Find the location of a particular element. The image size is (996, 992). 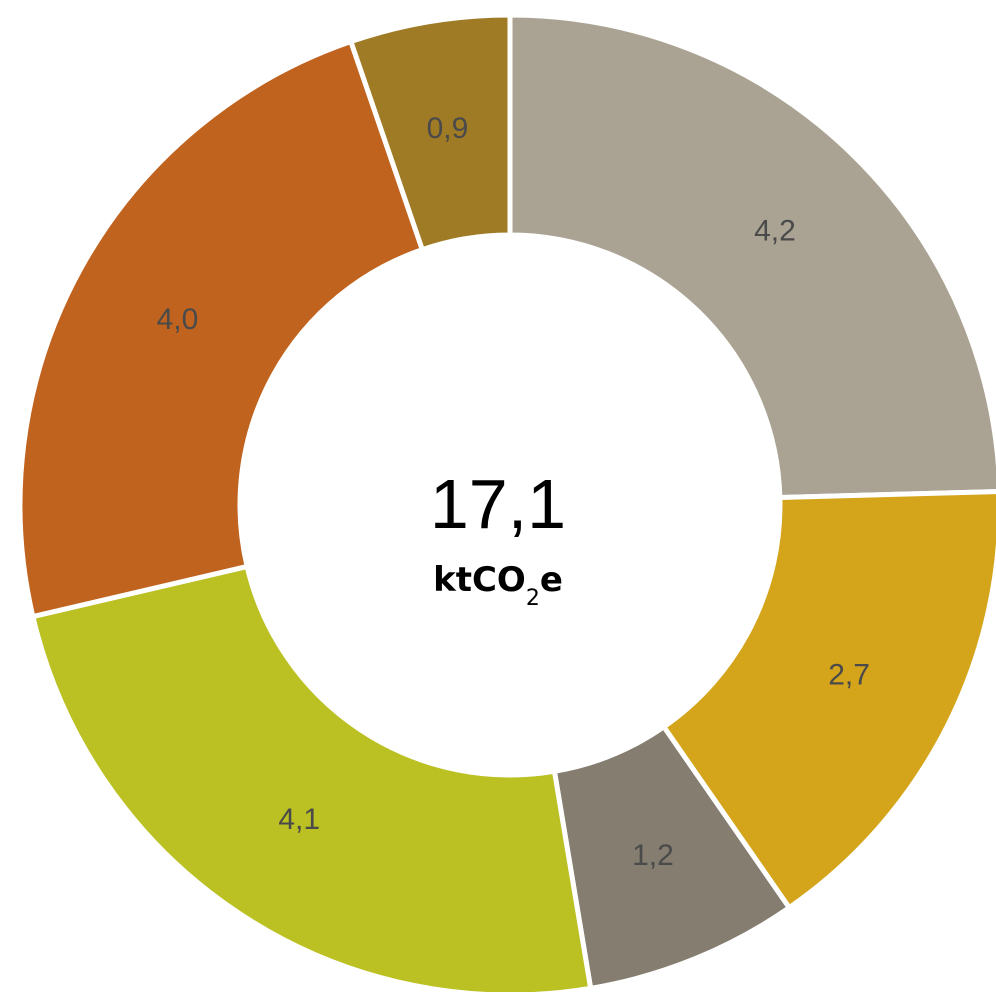

center-unit: ktCO2e is located at coordinates (498, 589).